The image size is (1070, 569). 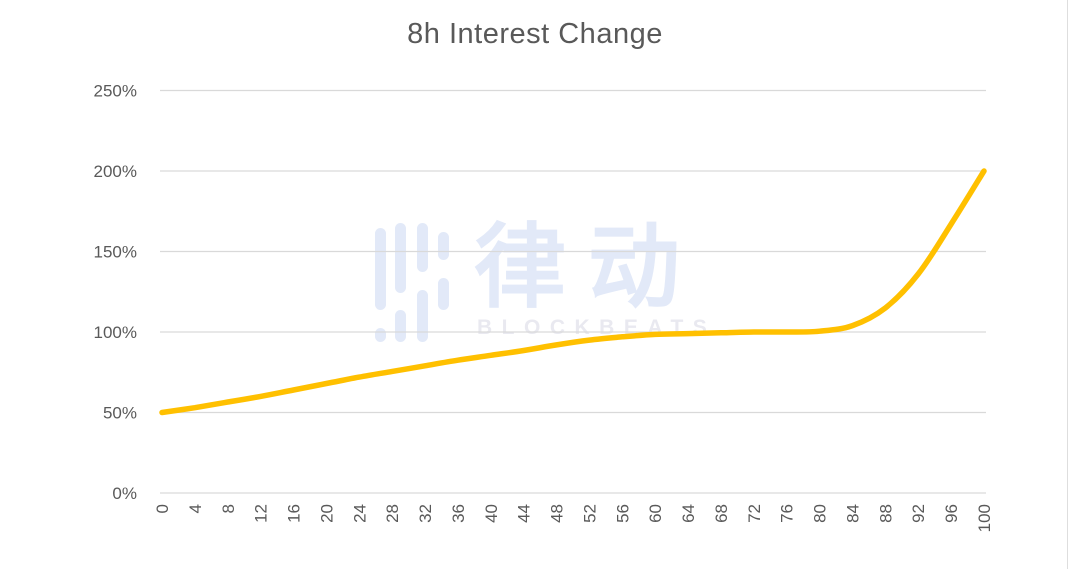 I want to click on svg-text: 50%, so click(x=120, y=413).